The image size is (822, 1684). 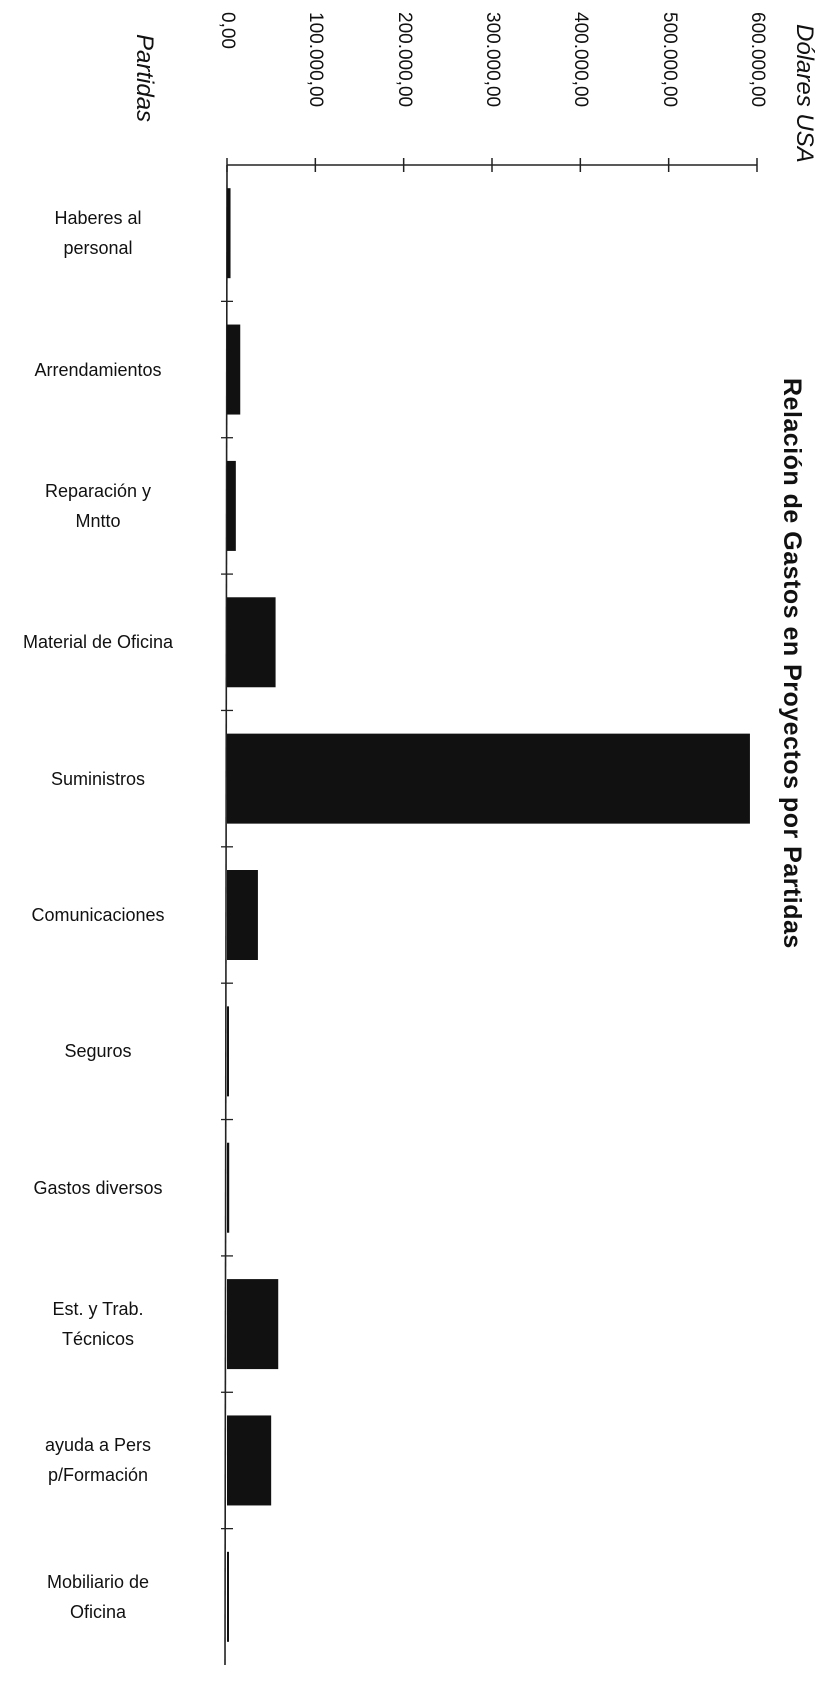 What do you see at coordinates (98, 248) in the screenshot?
I see `category-label-line: personal` at bounding box center [98, 248].